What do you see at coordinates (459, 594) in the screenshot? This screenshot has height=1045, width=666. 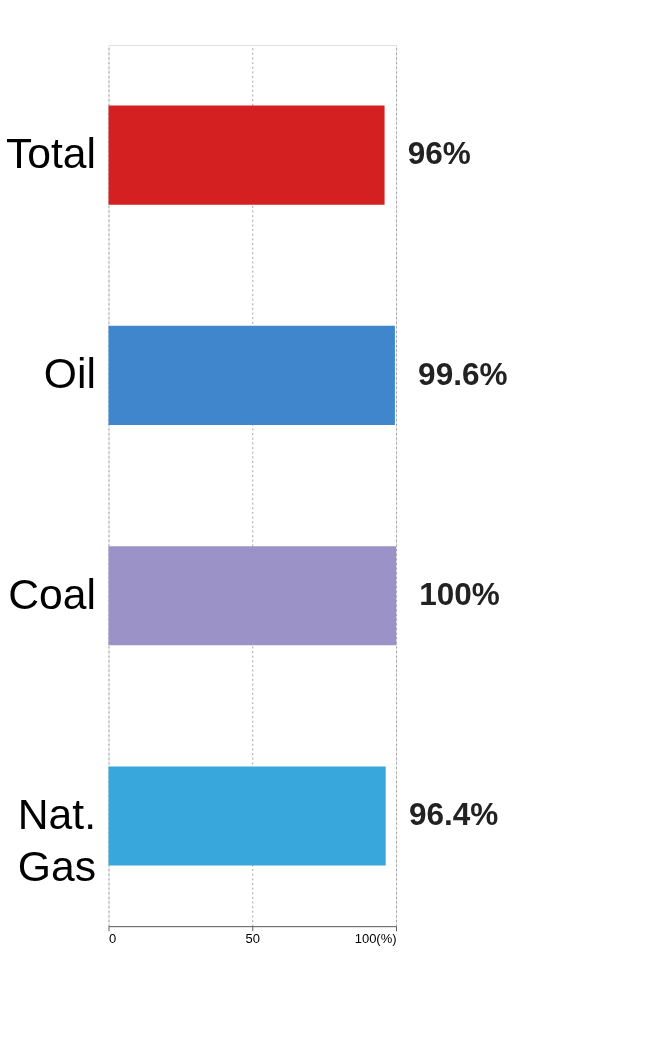 I see `data-label: 100%` at bounding box center [459, 594].